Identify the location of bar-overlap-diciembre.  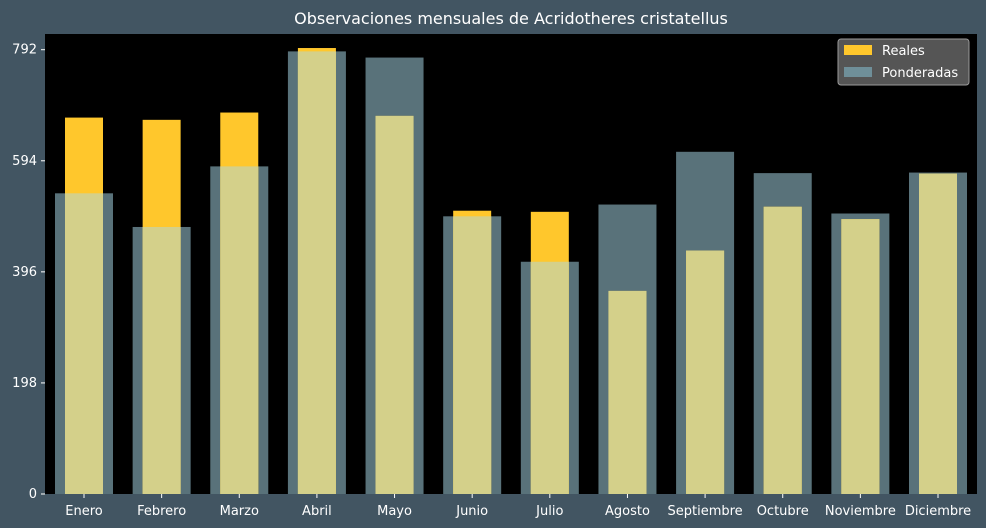
(938, 333).